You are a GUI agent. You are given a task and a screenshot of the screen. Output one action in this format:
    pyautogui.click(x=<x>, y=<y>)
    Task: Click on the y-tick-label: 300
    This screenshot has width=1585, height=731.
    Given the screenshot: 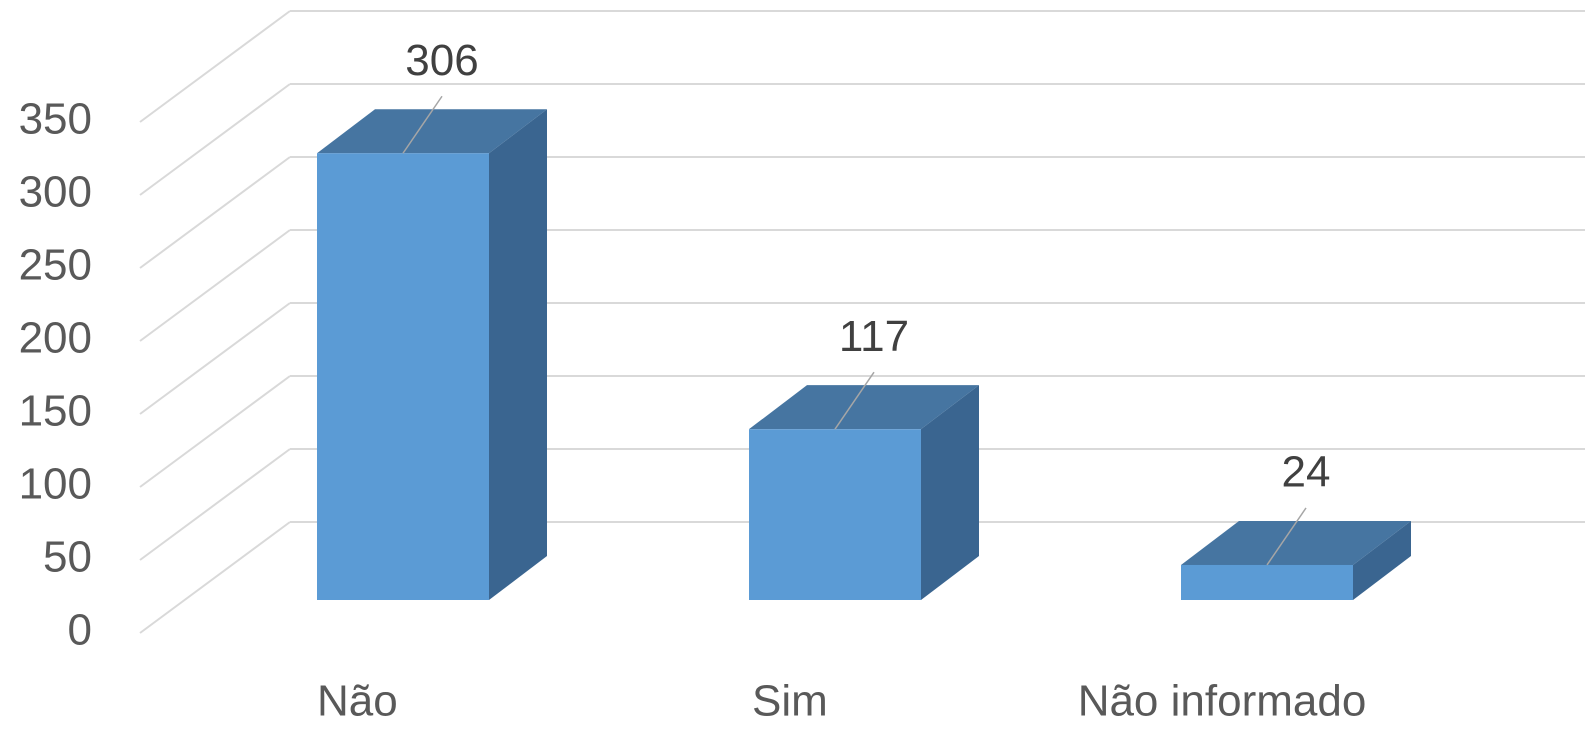 What is the action you would take?
    pyautogui.click(x=55, y=192)
    